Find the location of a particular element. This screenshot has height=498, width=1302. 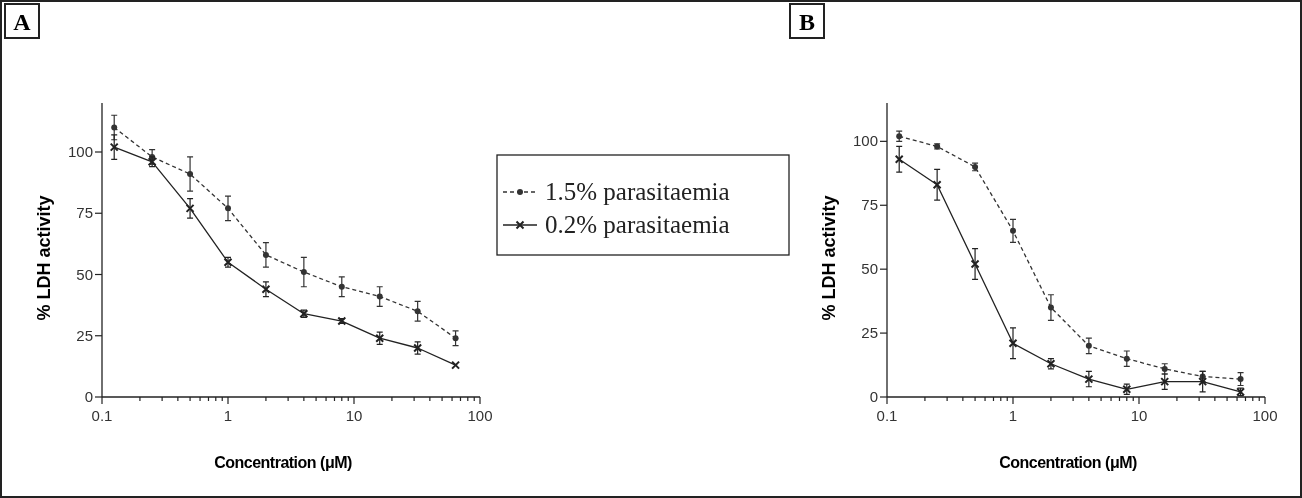

legend-label: 1.5% parasitaemia is located at coordinates (637, 191).